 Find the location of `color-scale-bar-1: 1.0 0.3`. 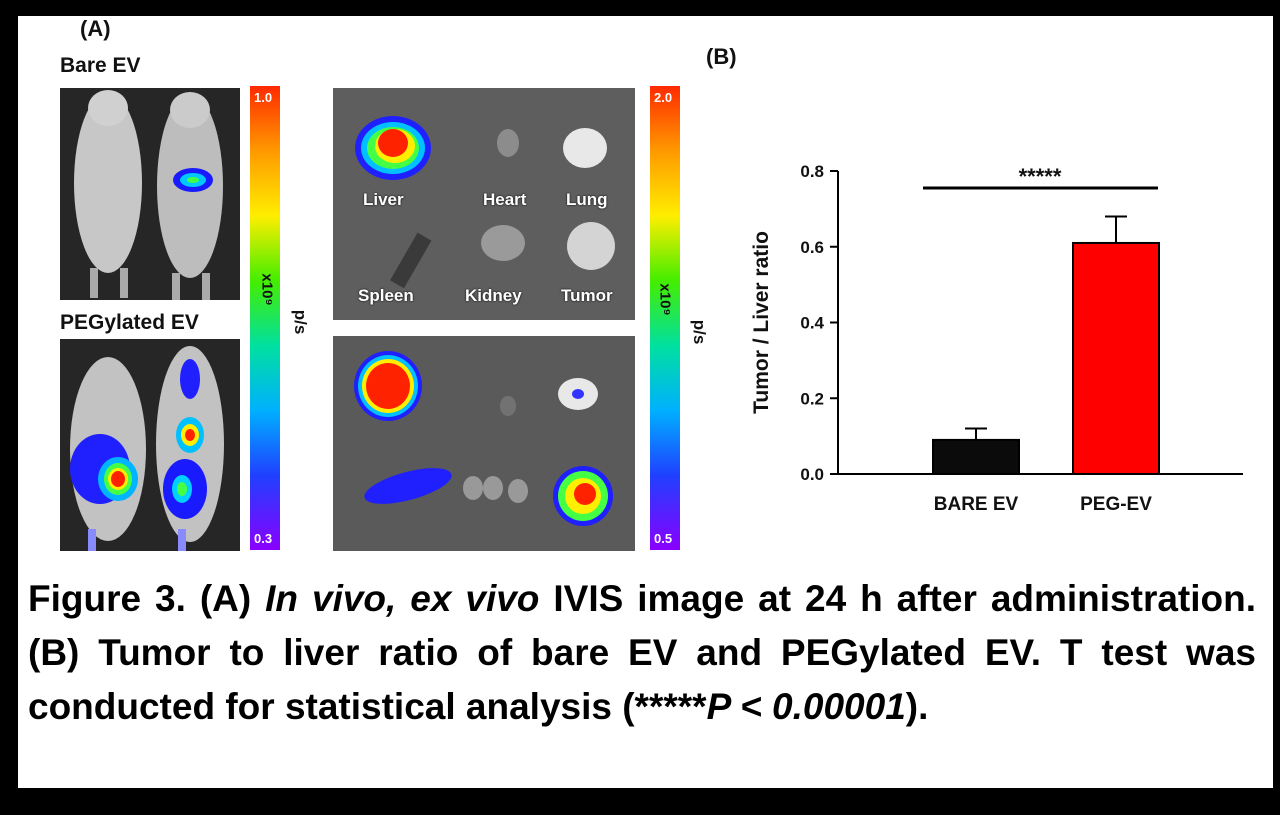

color-scale-bar-1: 1.0 0.3 is located at coordinates (265, 318).